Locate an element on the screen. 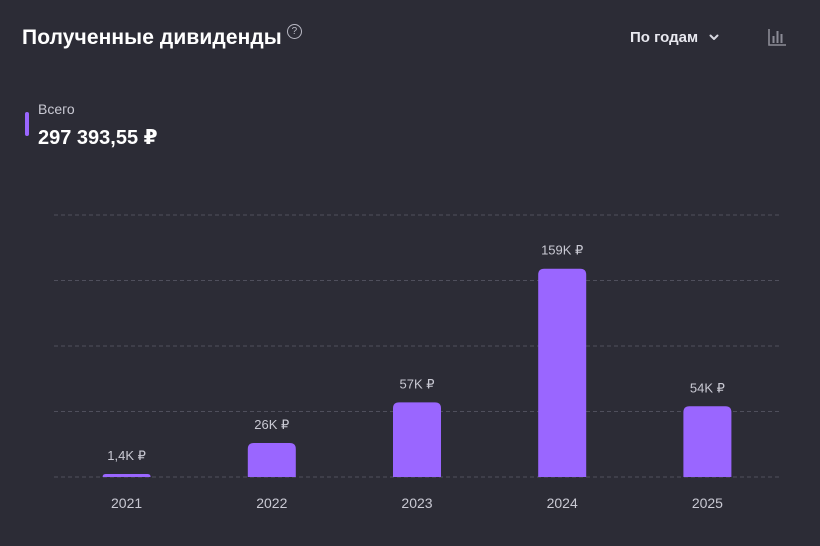 The image size is (820, 546). period-dropdown-label: По годам is located at coordinates (664, 37).